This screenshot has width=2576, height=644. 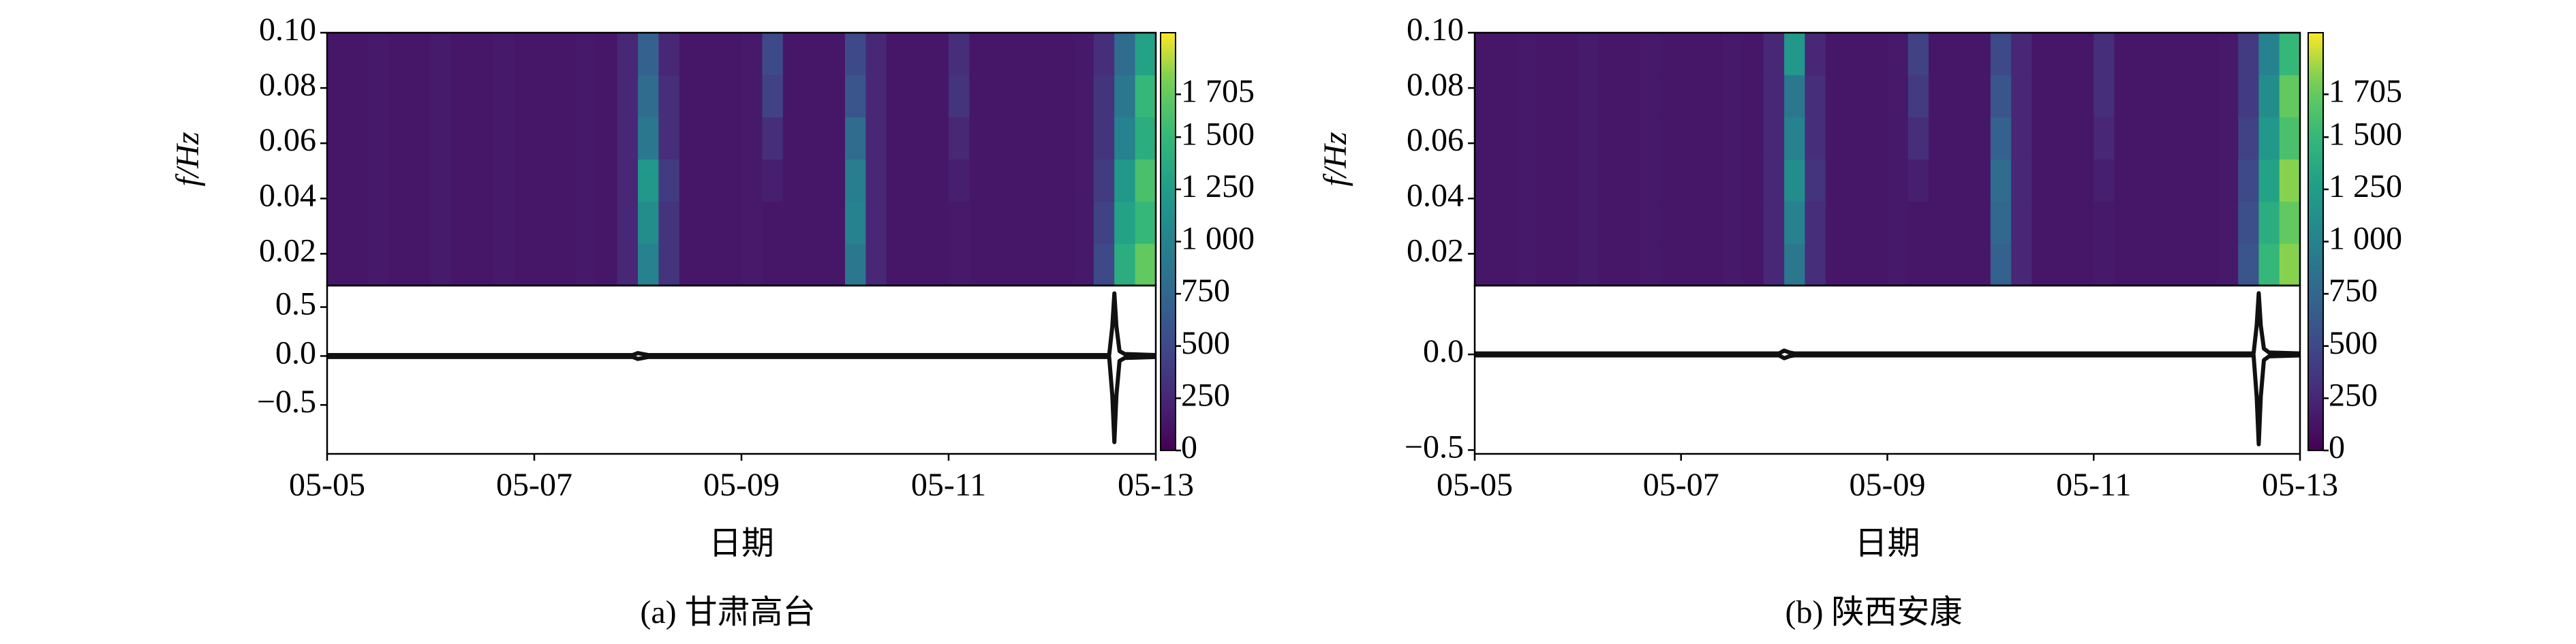 I want to click on y-tick-label: 0.02, so click(x=287, y=250).